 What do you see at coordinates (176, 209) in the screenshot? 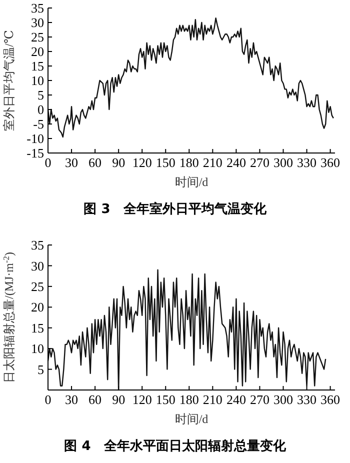
I see `text: 图 3 全年室外日平均气温变化` at bounding box center [176, 209].